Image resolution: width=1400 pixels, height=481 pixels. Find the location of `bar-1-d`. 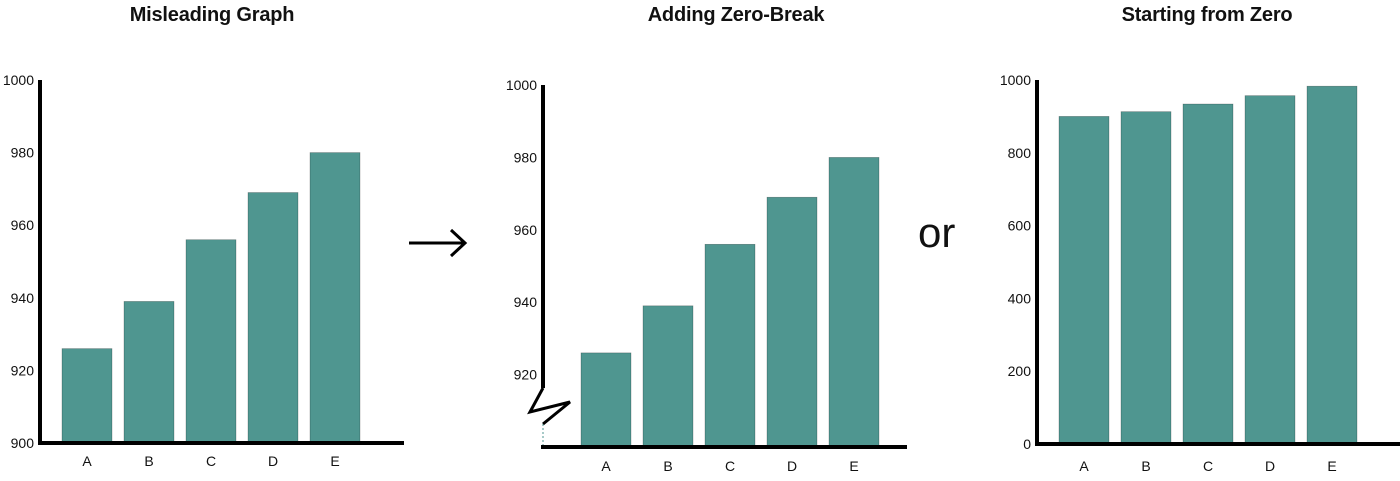

bar-1-d is located at coordinates (792, 322).